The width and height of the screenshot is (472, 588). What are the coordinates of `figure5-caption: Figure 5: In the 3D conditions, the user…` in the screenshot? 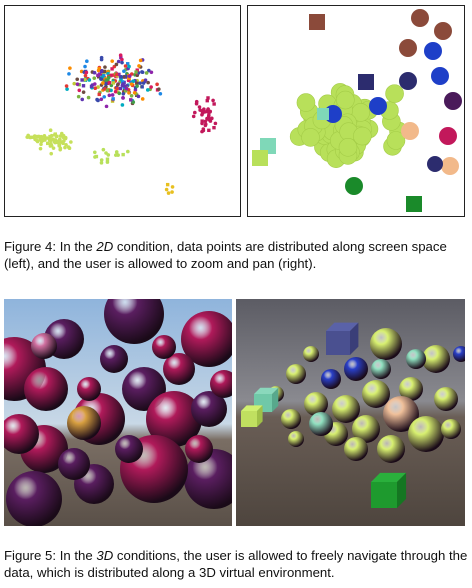 It's located at (236, 564).